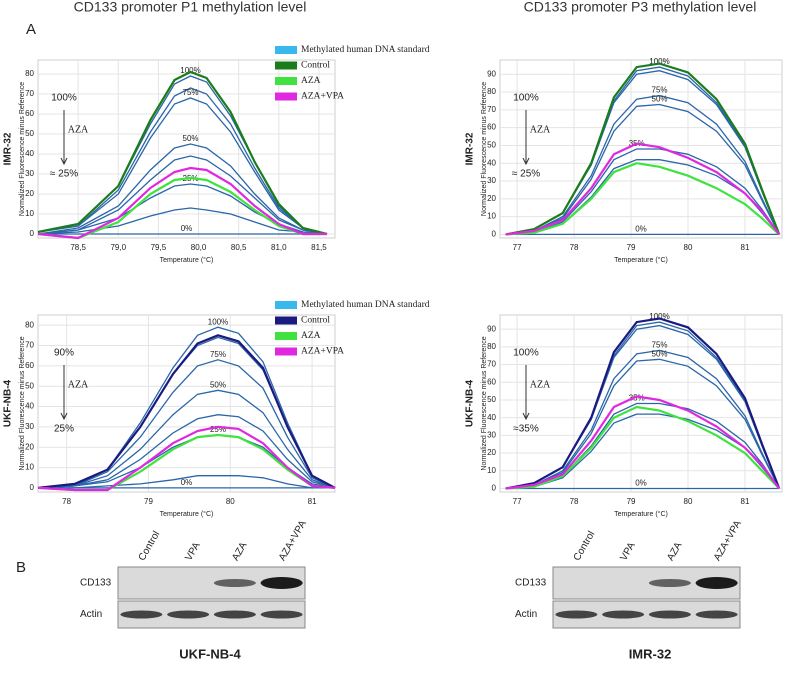  Describe the element at coordinates (646, 583) in the screenshot. I see `blot-strip` at that location.